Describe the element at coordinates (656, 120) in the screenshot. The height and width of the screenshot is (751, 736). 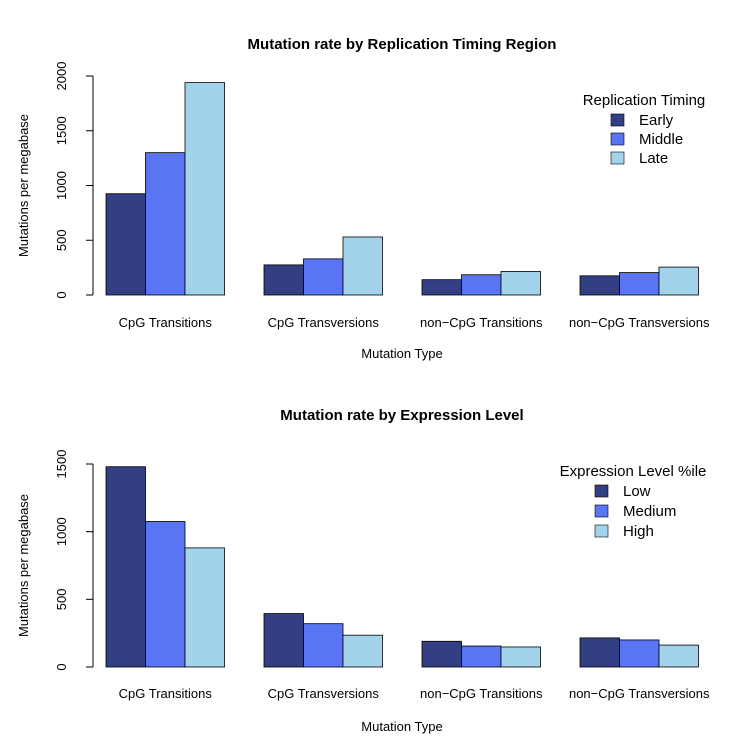
I see `legend-label-early: Early` at that location.